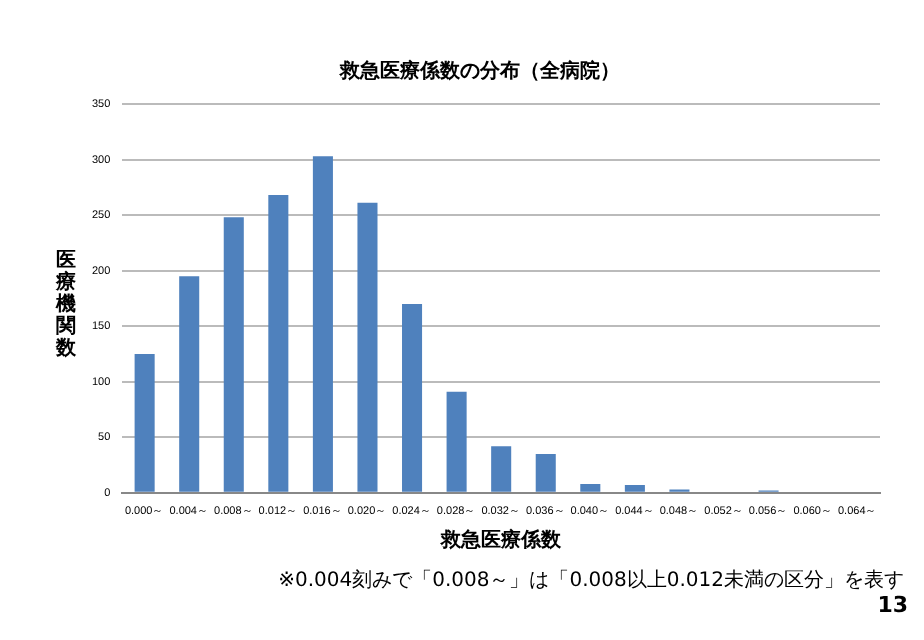  What do you see at coordinates (591, 580) in the screenshot?
I see `text: ※0.004刻みで「0.008～」は「0.008以上0.012未満の区分」を表す` at bounding box center [591, 580].